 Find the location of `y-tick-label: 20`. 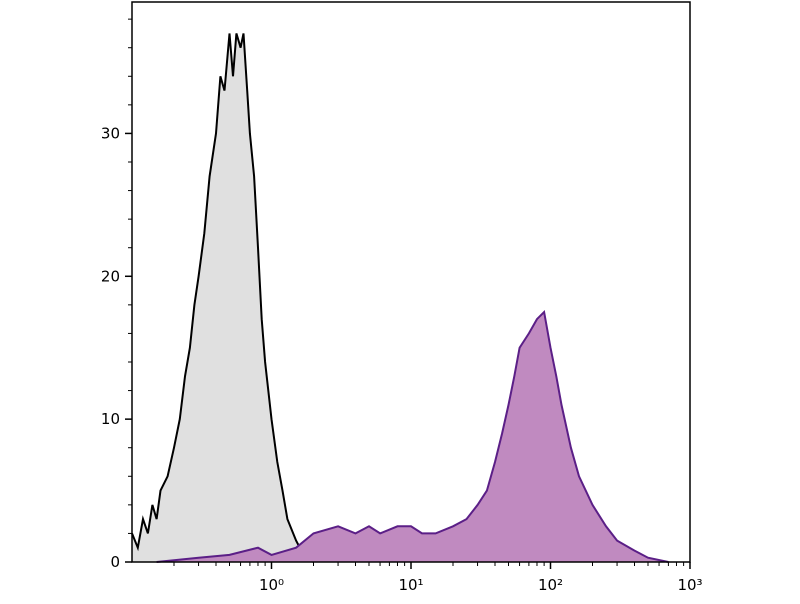

y-tick-label: 20 is located at coordinates (110, 276).